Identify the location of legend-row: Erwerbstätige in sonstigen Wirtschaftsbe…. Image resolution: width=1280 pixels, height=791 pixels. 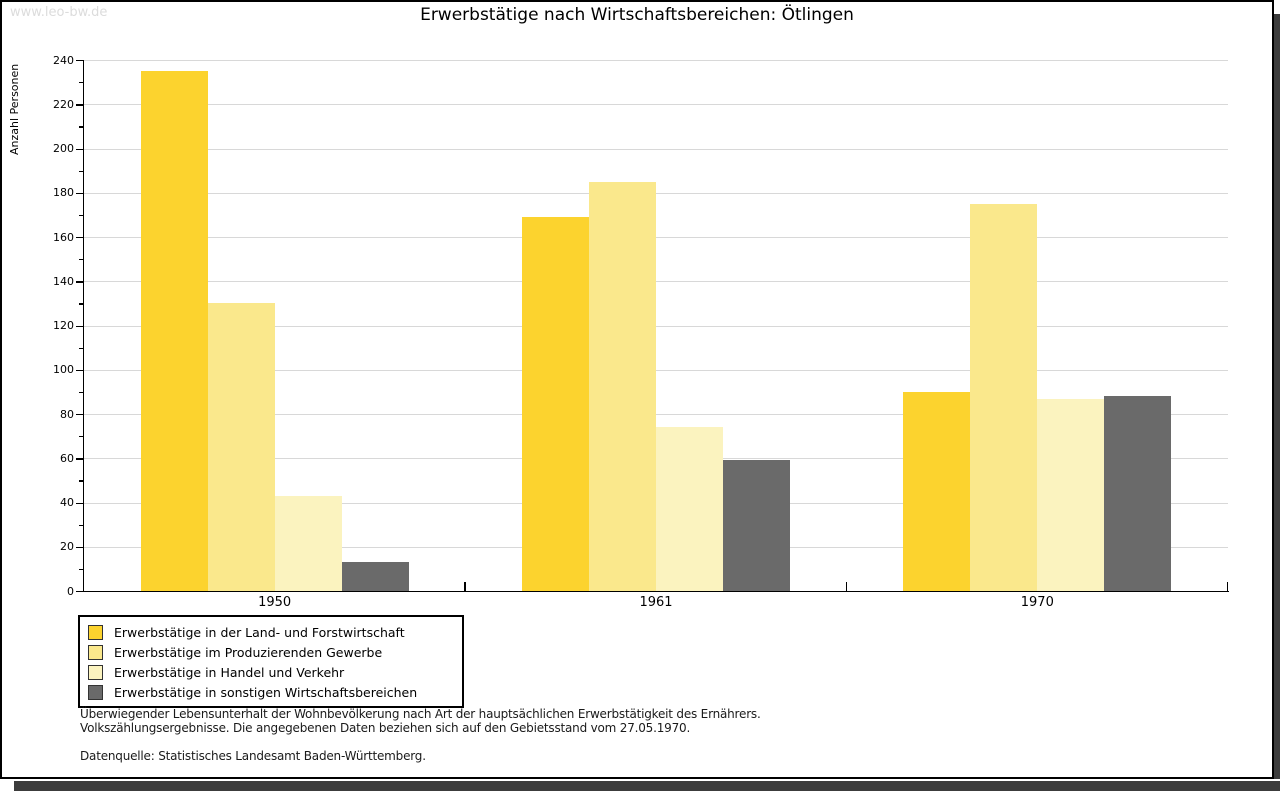
(271, 692).